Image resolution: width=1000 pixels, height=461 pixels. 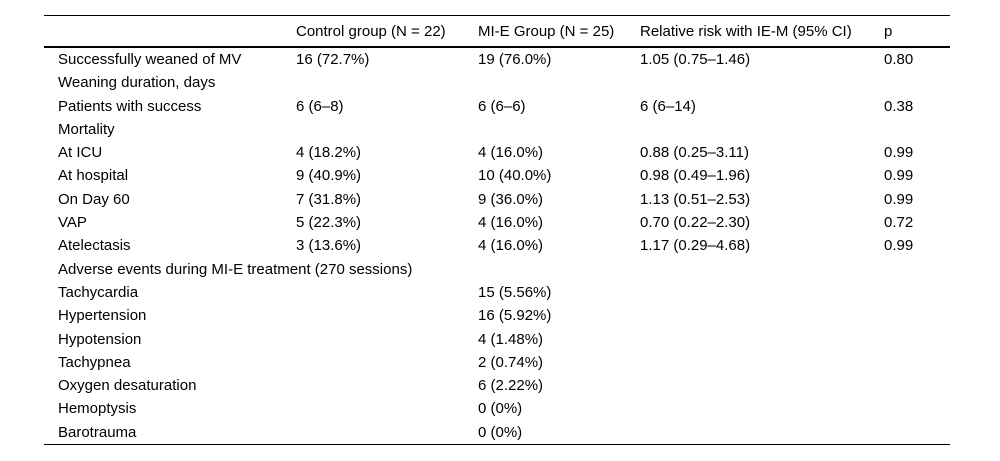 I want to click on table-row: Tachypnea 2 (0.74%), so click(x=497, y=362).